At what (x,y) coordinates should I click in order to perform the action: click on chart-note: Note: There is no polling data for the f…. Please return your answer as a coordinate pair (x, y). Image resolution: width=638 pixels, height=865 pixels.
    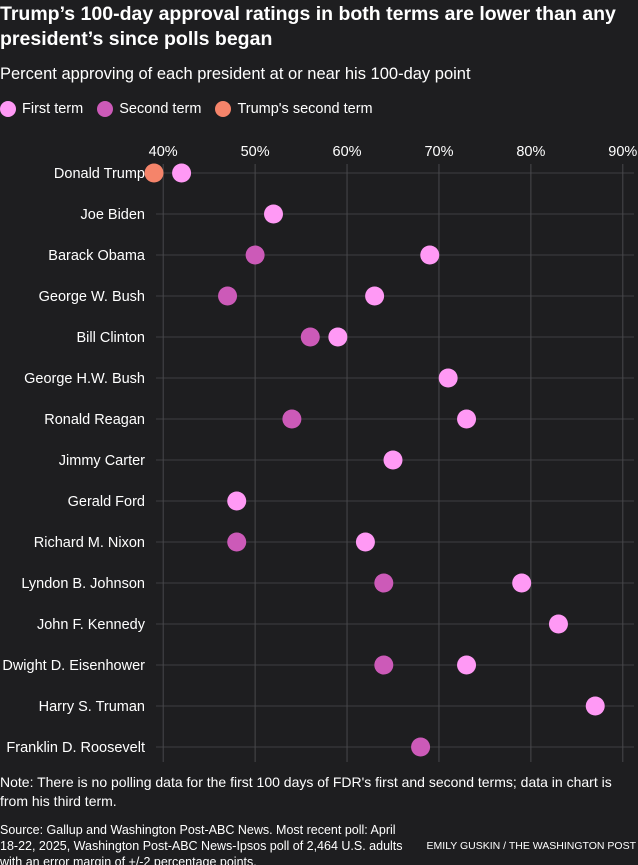
    Looking at the image, I should click on (306, 791).